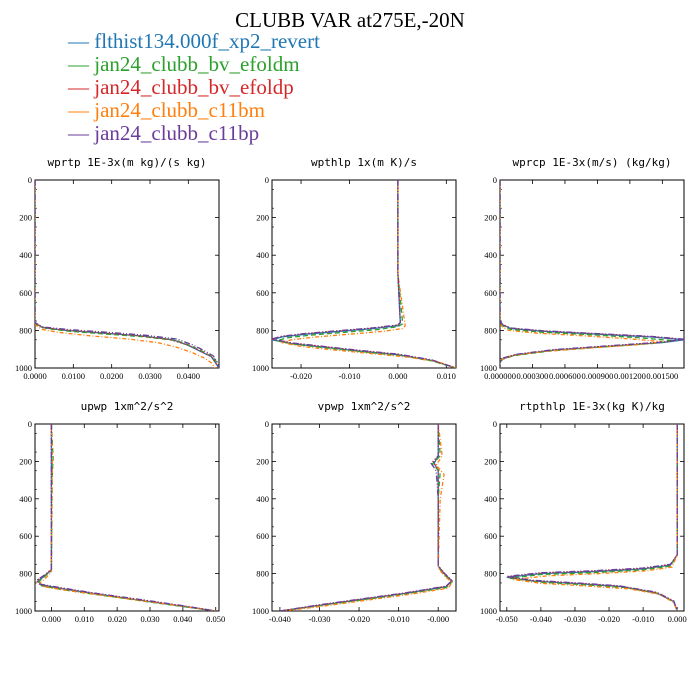  What do you see at coordinates (592, 406) in the screenshot?
I see `panel-title: rtpthlp 1E-3x(kg K)/kg` at bounding box center [592, 406].